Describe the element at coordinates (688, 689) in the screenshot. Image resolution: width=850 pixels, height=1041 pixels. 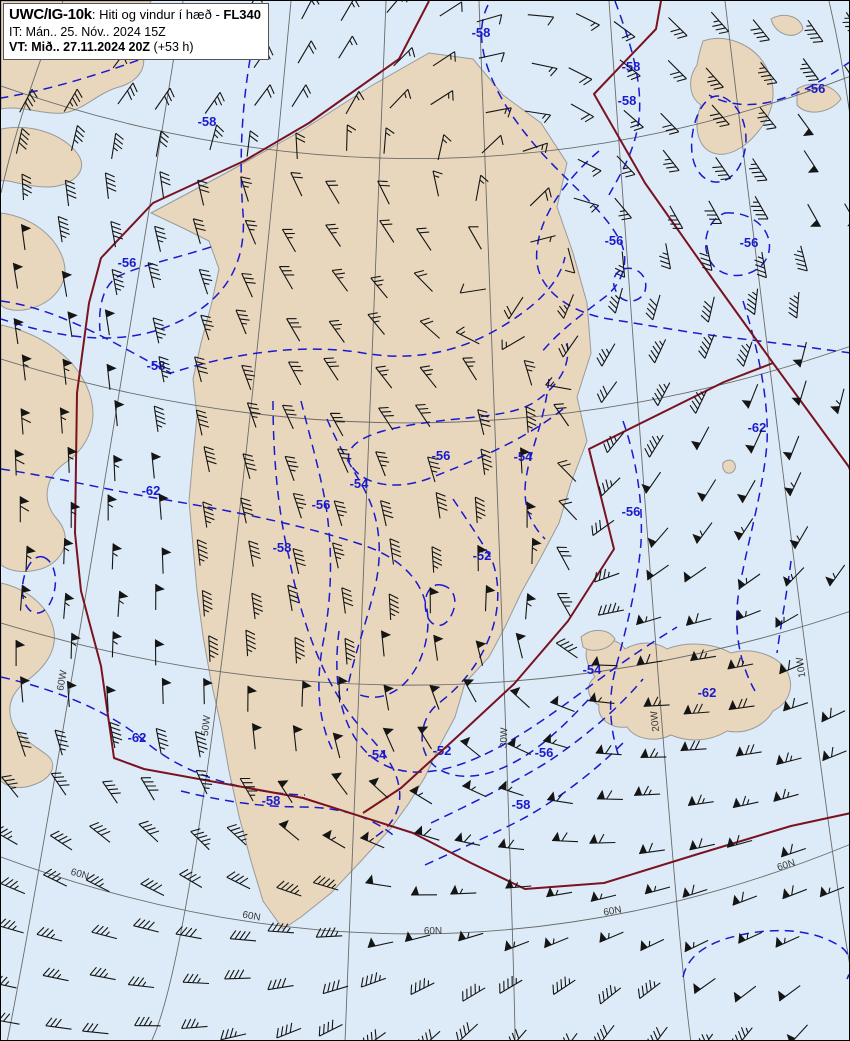
I see `iceland` at that location.